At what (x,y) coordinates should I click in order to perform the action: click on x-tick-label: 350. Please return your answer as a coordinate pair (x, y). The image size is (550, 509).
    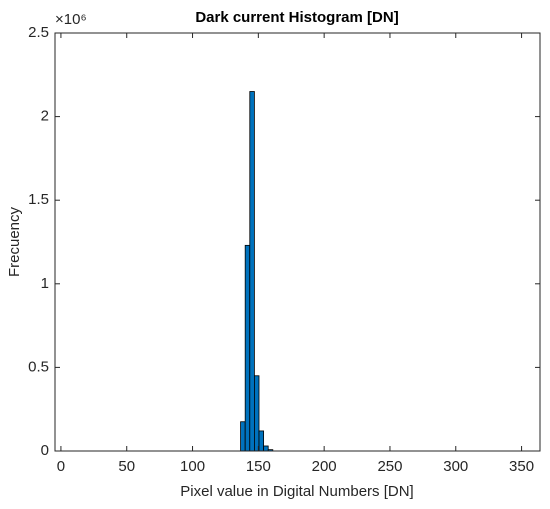
    Looking at the image, I should click on (521, 466).